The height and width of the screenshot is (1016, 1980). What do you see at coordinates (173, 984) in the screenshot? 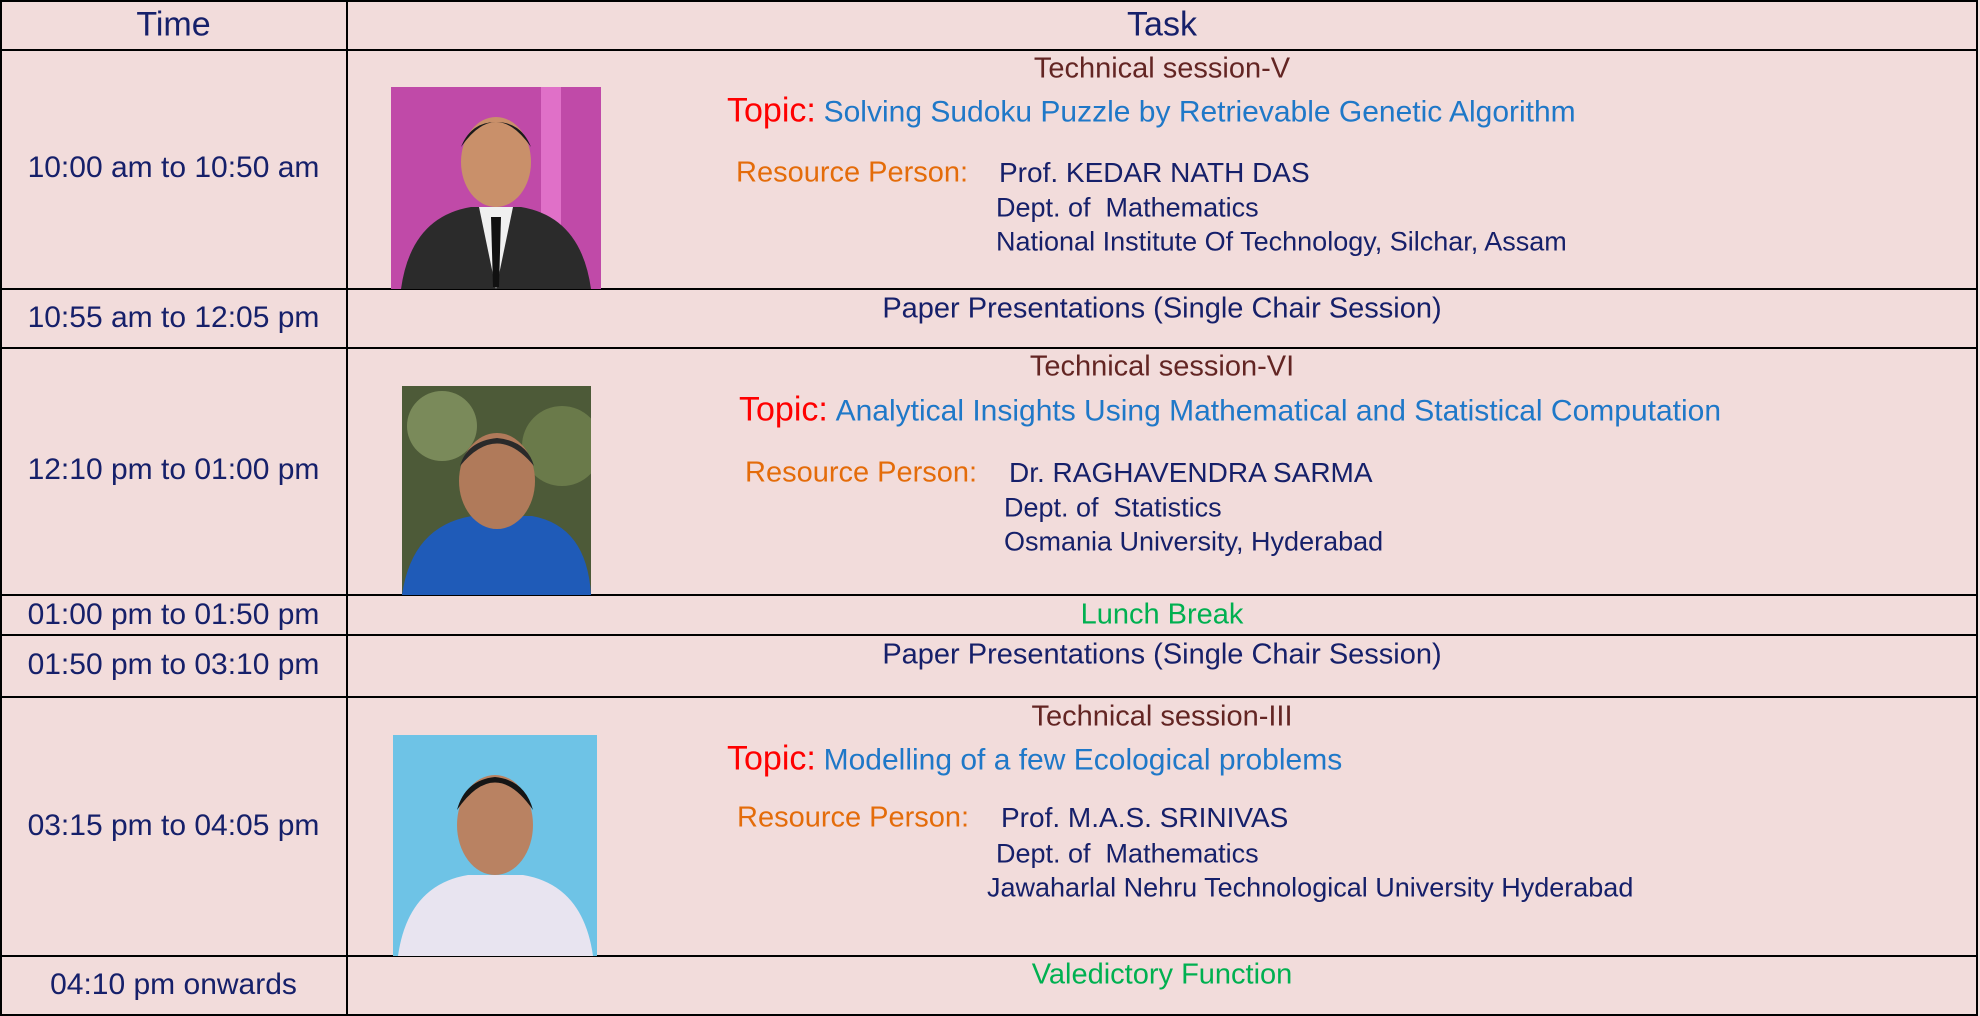
I see `time: 04:10 pm onwards` at bounding box center [173, 984].